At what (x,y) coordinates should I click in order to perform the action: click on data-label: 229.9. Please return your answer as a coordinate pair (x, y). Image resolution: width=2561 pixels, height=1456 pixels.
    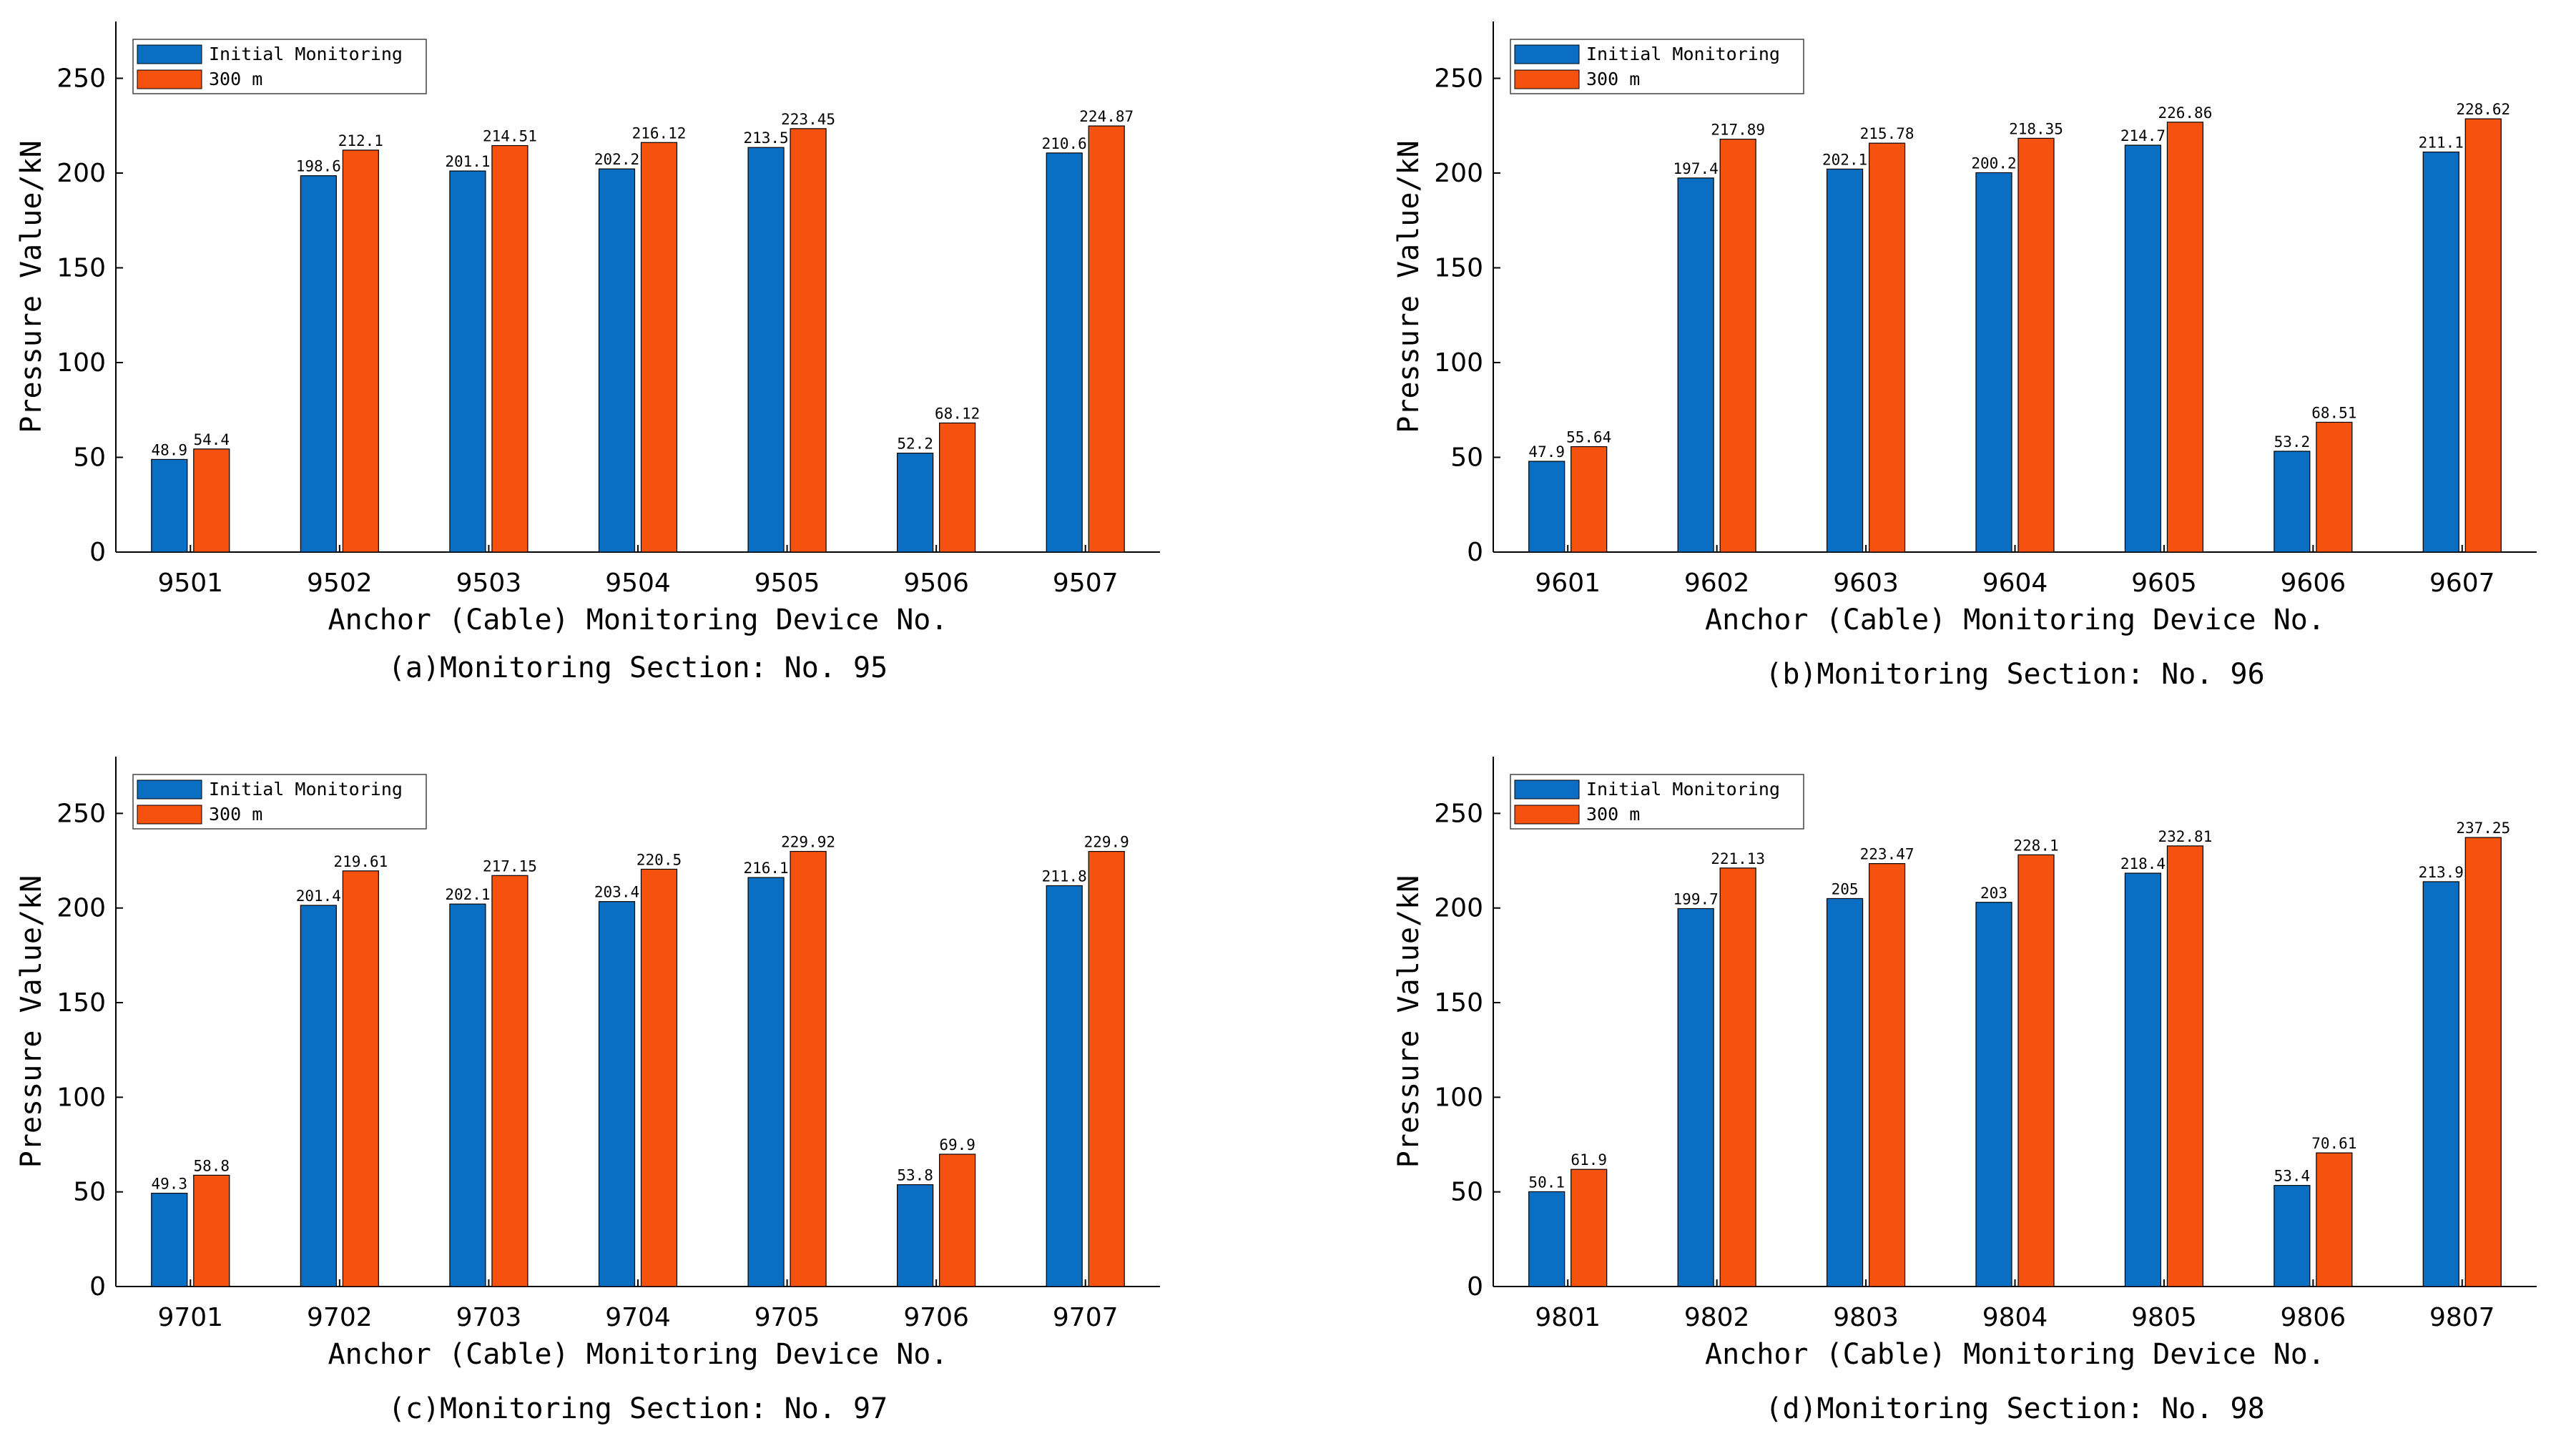
    Looking at the image, I should click on (1106, 842).